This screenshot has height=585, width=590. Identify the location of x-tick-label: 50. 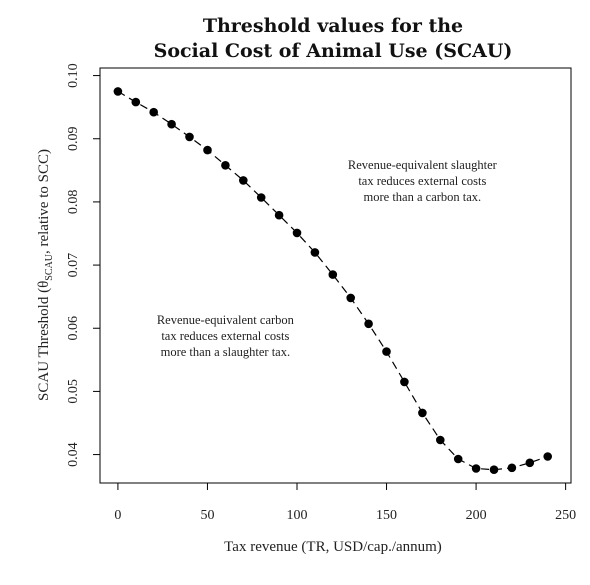
(207, 515).